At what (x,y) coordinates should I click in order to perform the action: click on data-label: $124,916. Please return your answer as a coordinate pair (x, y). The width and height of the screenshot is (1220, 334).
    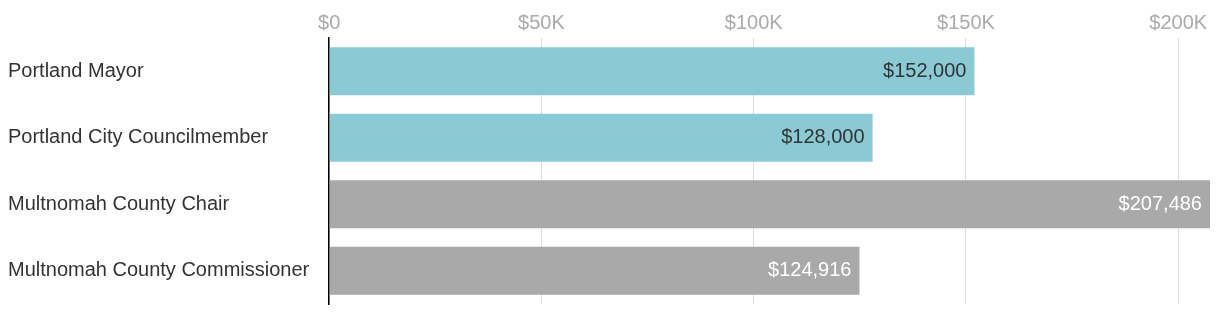
    Looking at the image, I should click on (810, 269).